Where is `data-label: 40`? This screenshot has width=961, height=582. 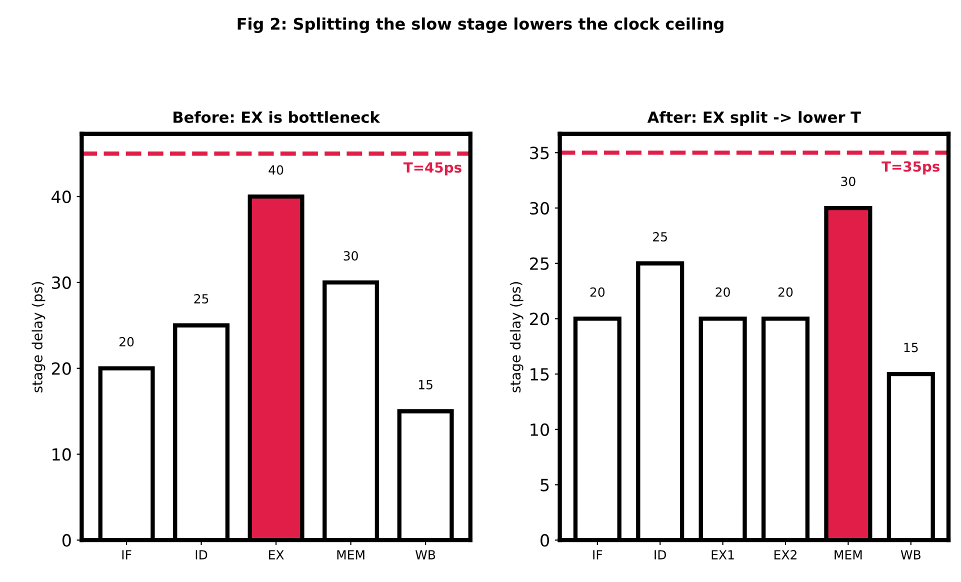 data-label: 40 is located at coordinates (276, 170).